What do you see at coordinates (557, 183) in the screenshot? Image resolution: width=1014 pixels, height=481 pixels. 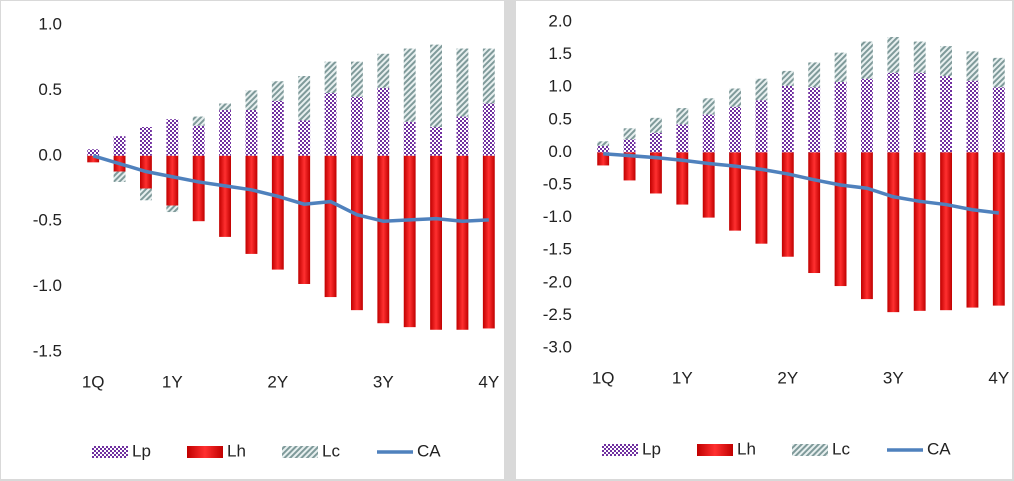 I see `y-tick-label: -0.5` at bounding box center [557, 183].